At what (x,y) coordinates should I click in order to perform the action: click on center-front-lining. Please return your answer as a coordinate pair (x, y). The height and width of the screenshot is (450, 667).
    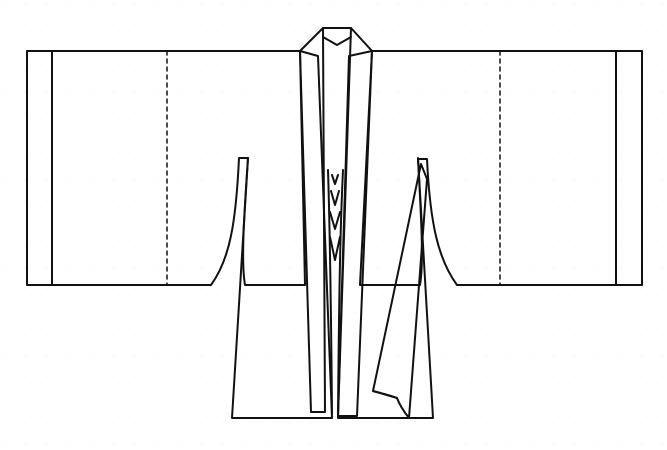
    Looking at the image, I should click on (340, 292).